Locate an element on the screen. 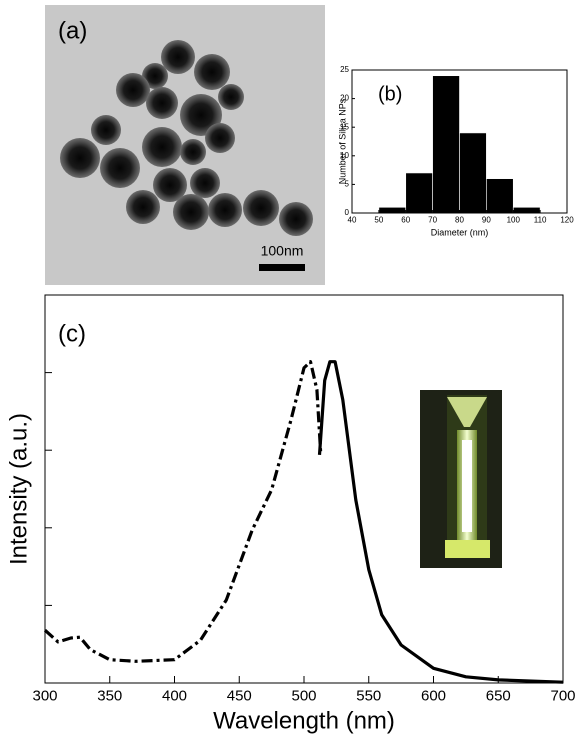 The image size is (583, 749). y-axis-label: Intensity (a.u.) is located at coordinates (18, 489).